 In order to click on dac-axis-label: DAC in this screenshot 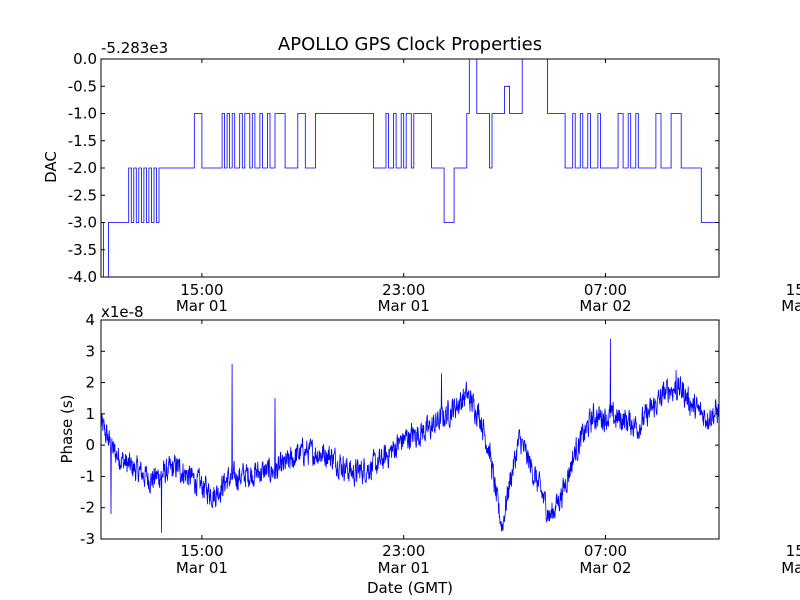, I will do `click(51, 167)`.